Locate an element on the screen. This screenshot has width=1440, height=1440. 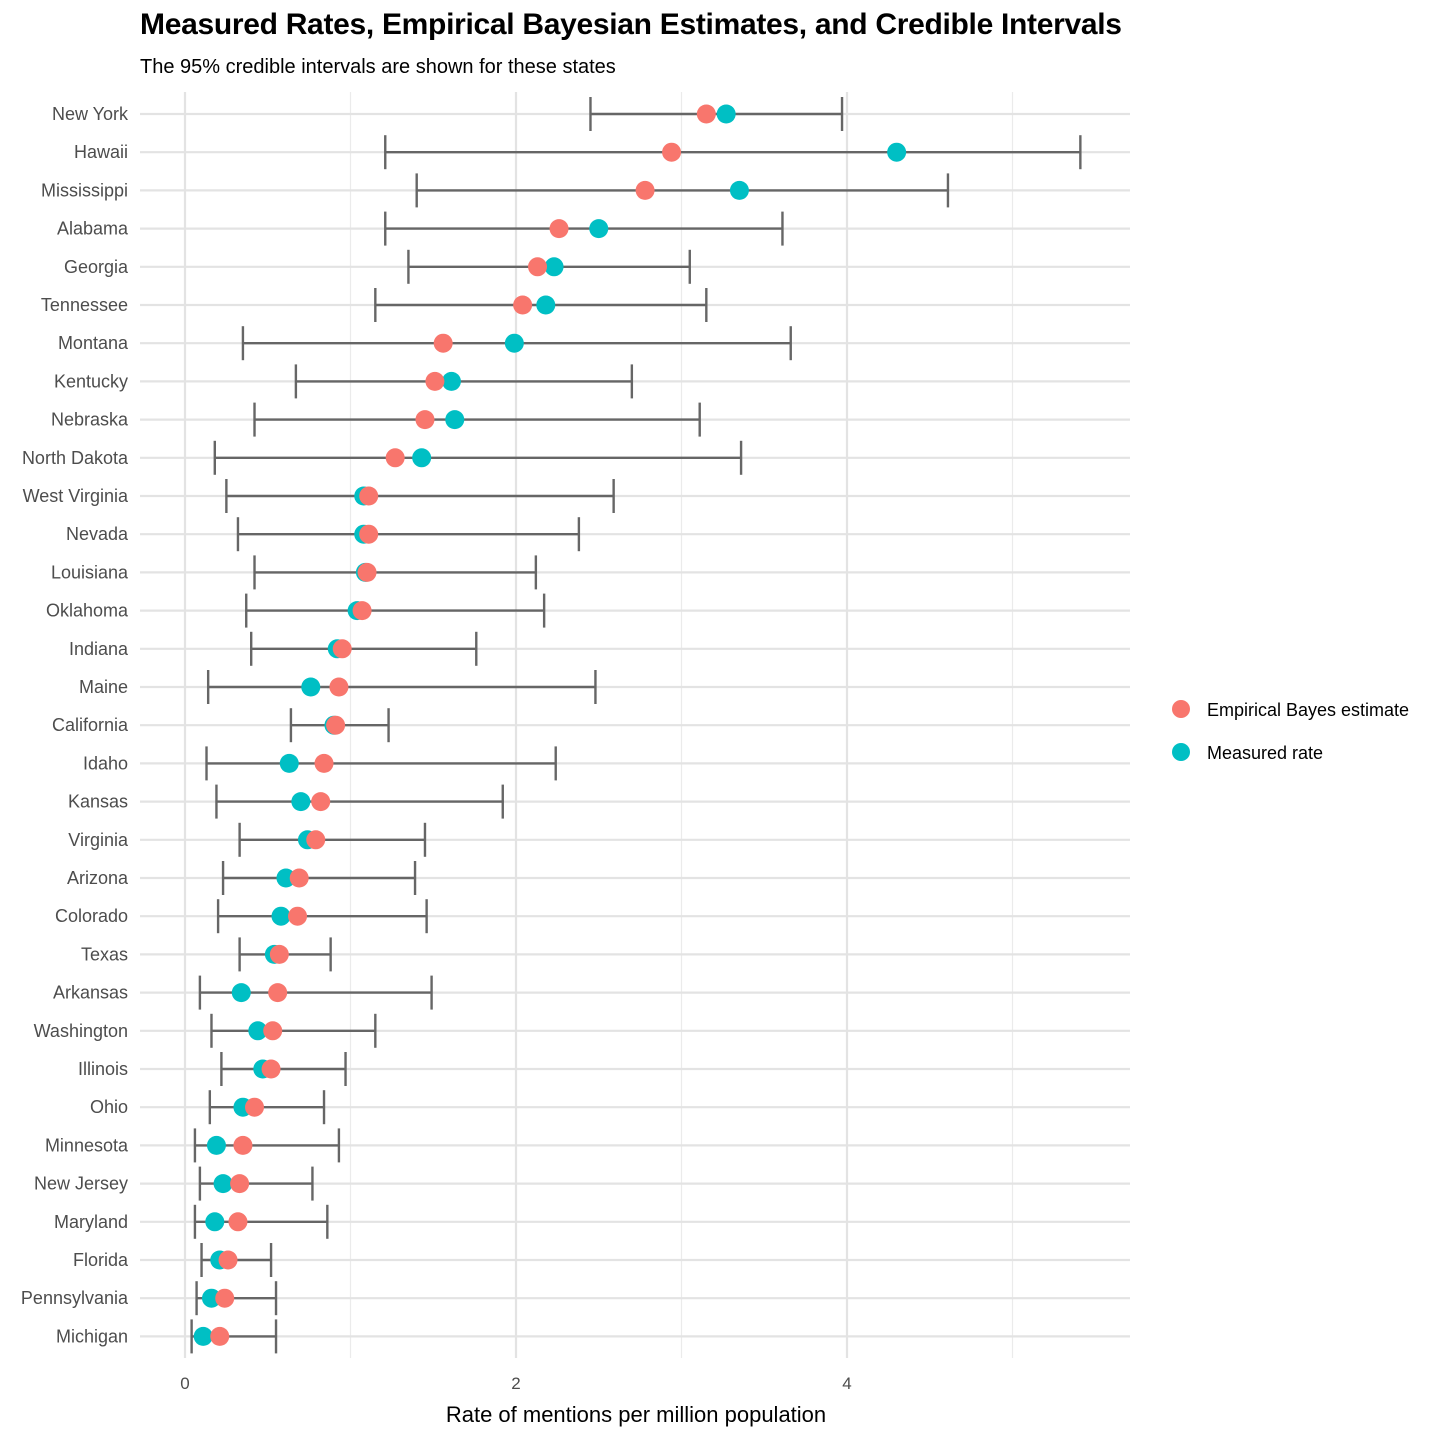
state-label: Washington is located at coordinates (81, 1031).